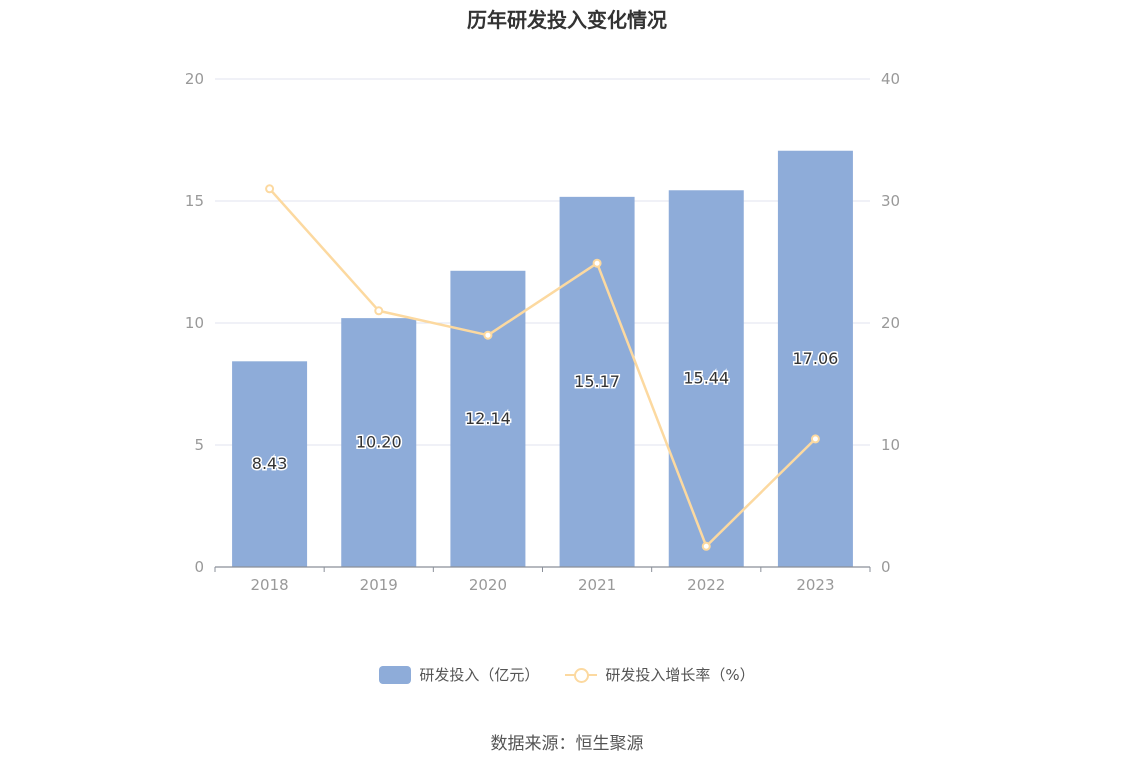 The image size is (1134, 766). I want to click on legend-label-rd-investment: 研发投入（亿元）, so click(479, 675).